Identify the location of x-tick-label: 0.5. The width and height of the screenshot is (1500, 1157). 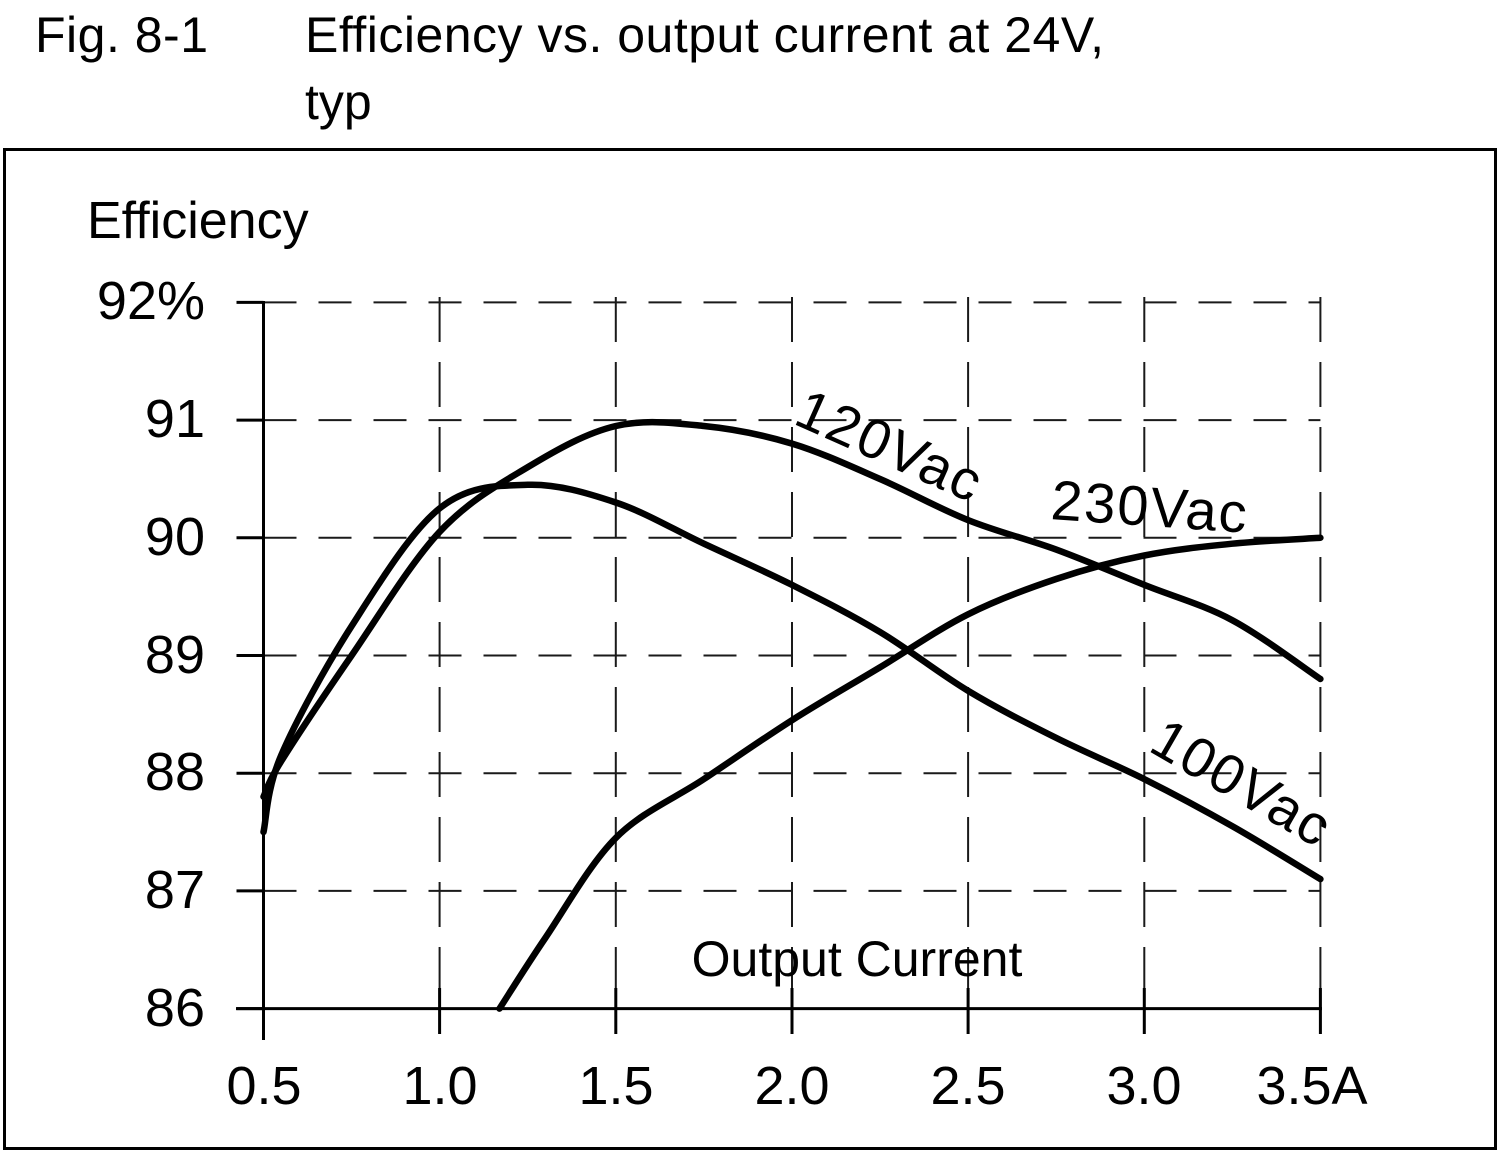
(264, 1086).